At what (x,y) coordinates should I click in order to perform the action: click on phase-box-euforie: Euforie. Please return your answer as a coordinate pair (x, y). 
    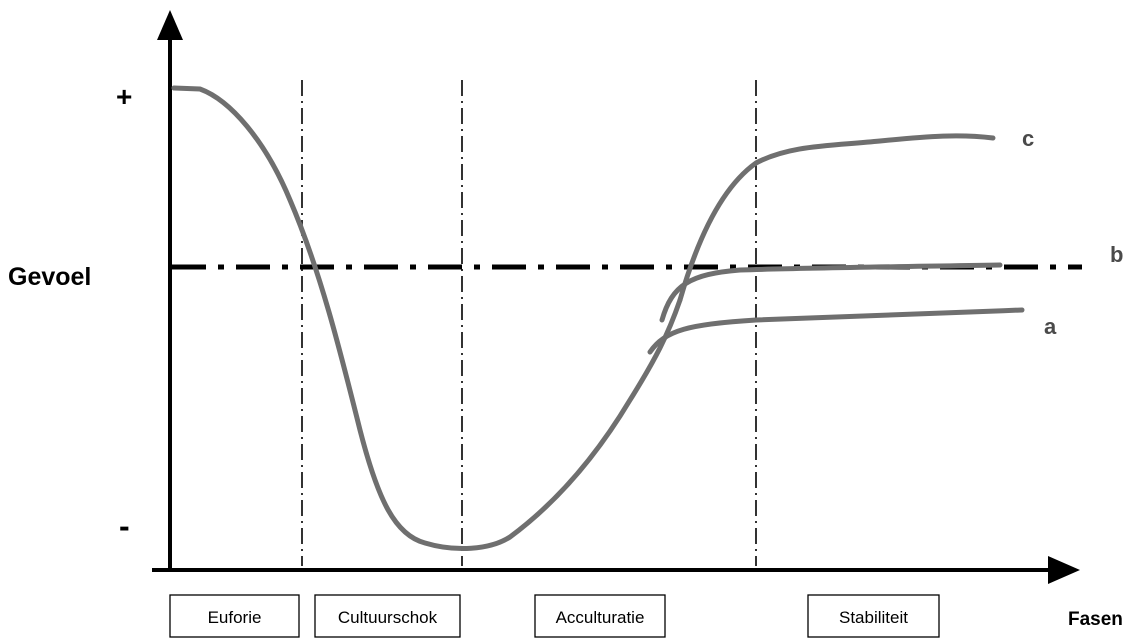
    Looking at the image, I should click on (234, 616).